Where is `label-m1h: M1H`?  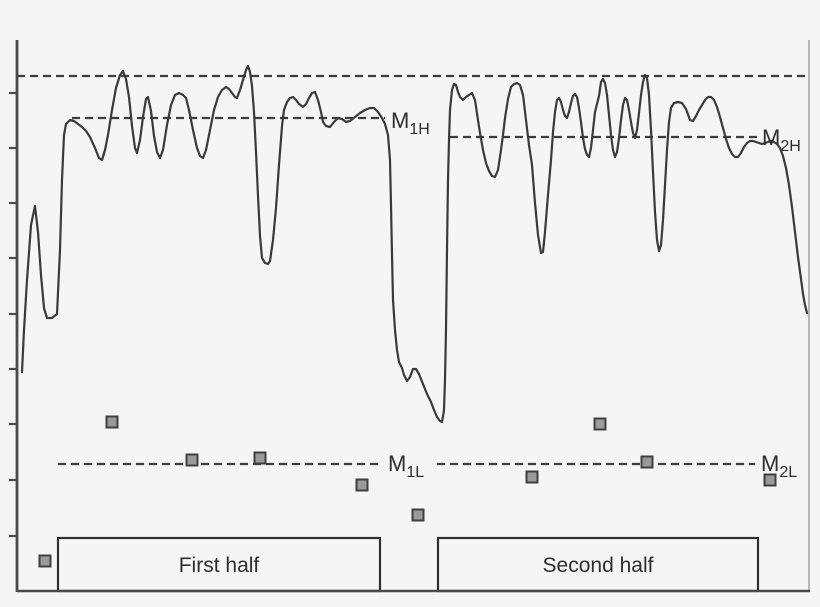 label-m1h: M1H is located at coordinates (410, 123).